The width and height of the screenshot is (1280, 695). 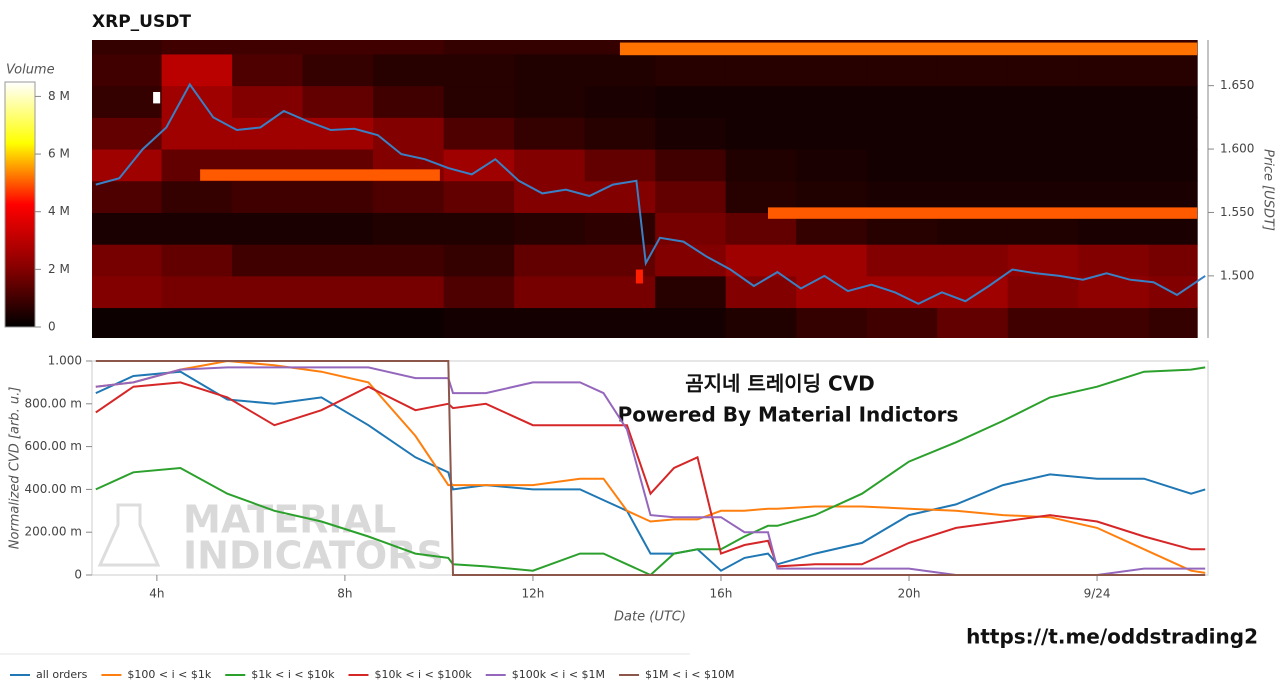 What do you see at coordinates (1237, 85) in the screenshot?
I see `y-tick-label: 1.650` at bounding box center [1237, 85].